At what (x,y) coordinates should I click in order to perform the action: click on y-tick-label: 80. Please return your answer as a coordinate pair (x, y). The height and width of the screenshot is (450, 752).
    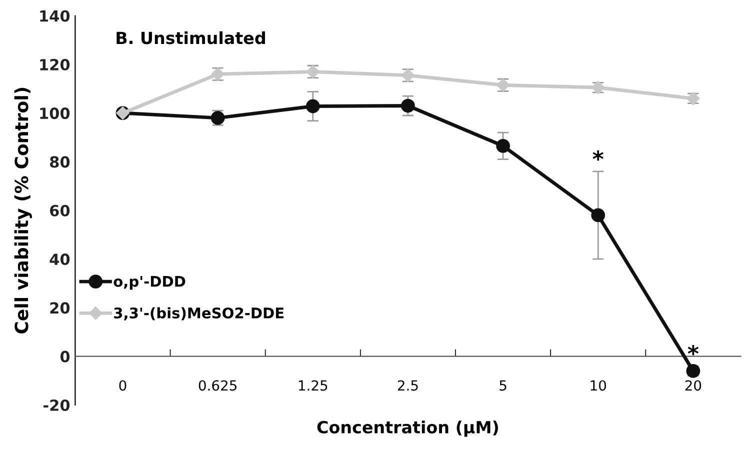
    Looking at the image, I should click on (60, 162).